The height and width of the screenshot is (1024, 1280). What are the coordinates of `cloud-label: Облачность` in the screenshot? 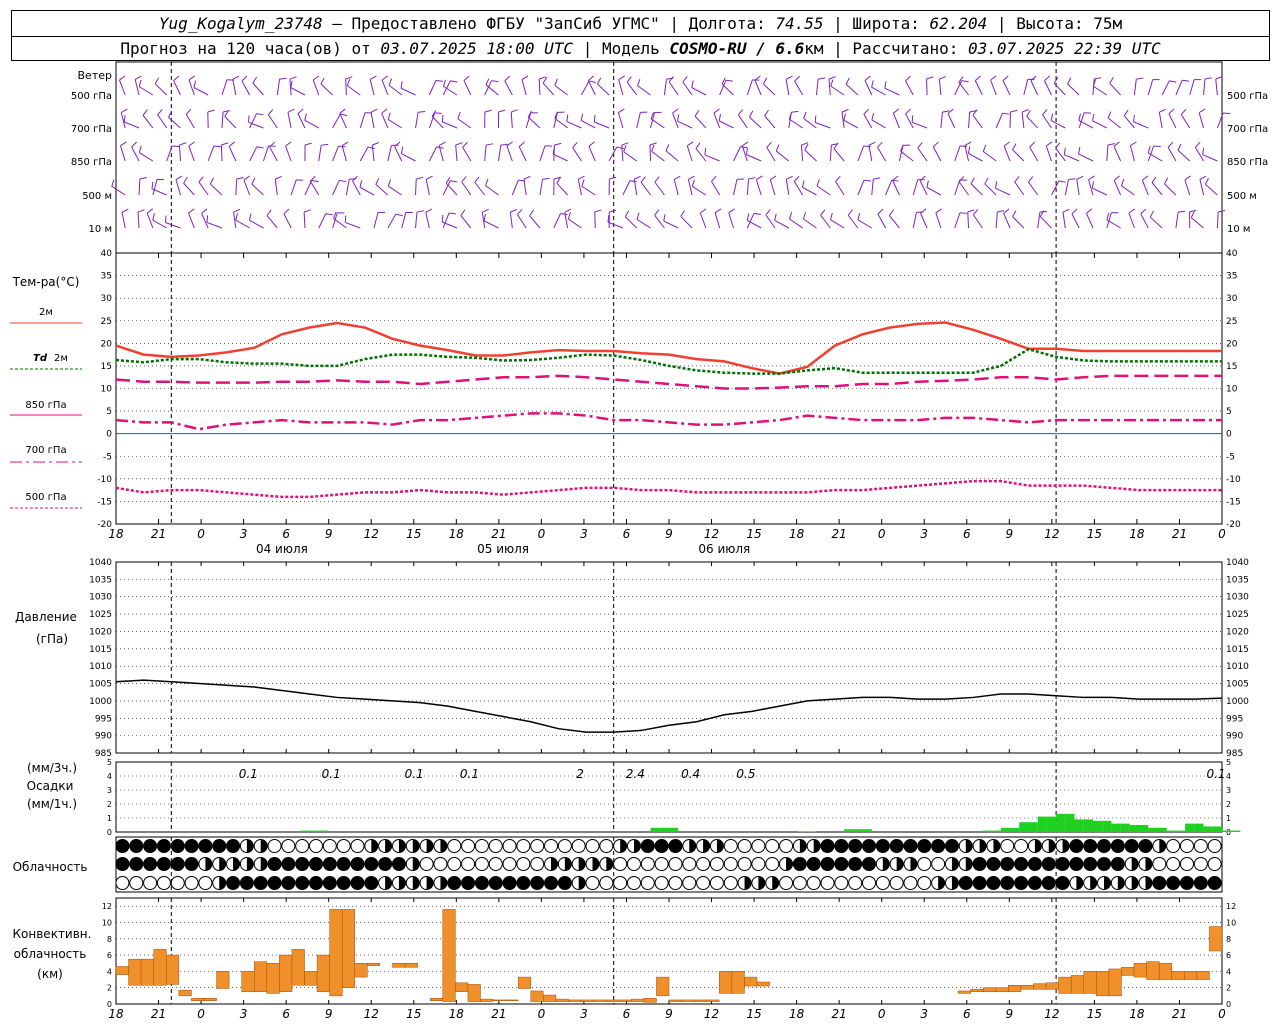 It's located at (50, 867).